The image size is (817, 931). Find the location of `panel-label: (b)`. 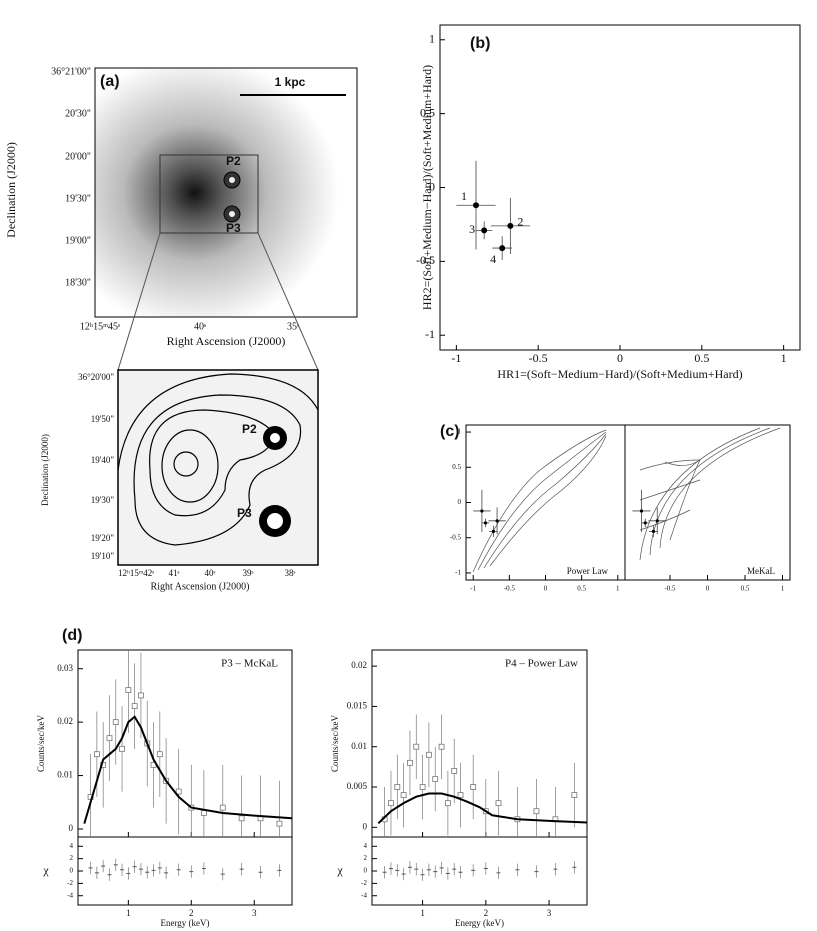

panel-label: (b) is located at coordinates (480, 43).